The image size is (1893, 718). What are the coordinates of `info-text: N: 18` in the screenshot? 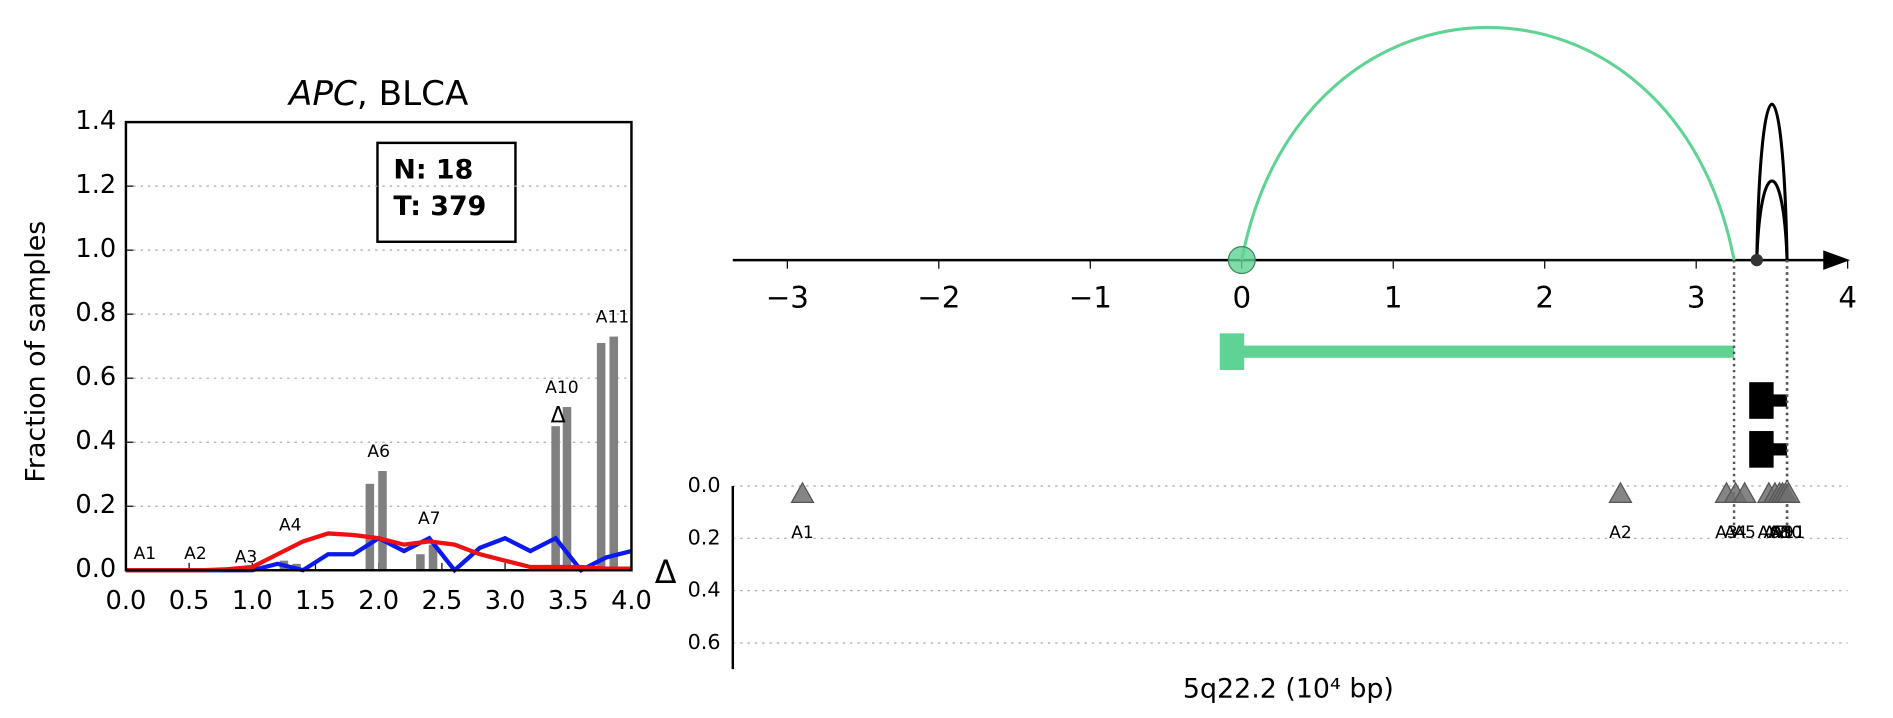 It's located at (433, 169).